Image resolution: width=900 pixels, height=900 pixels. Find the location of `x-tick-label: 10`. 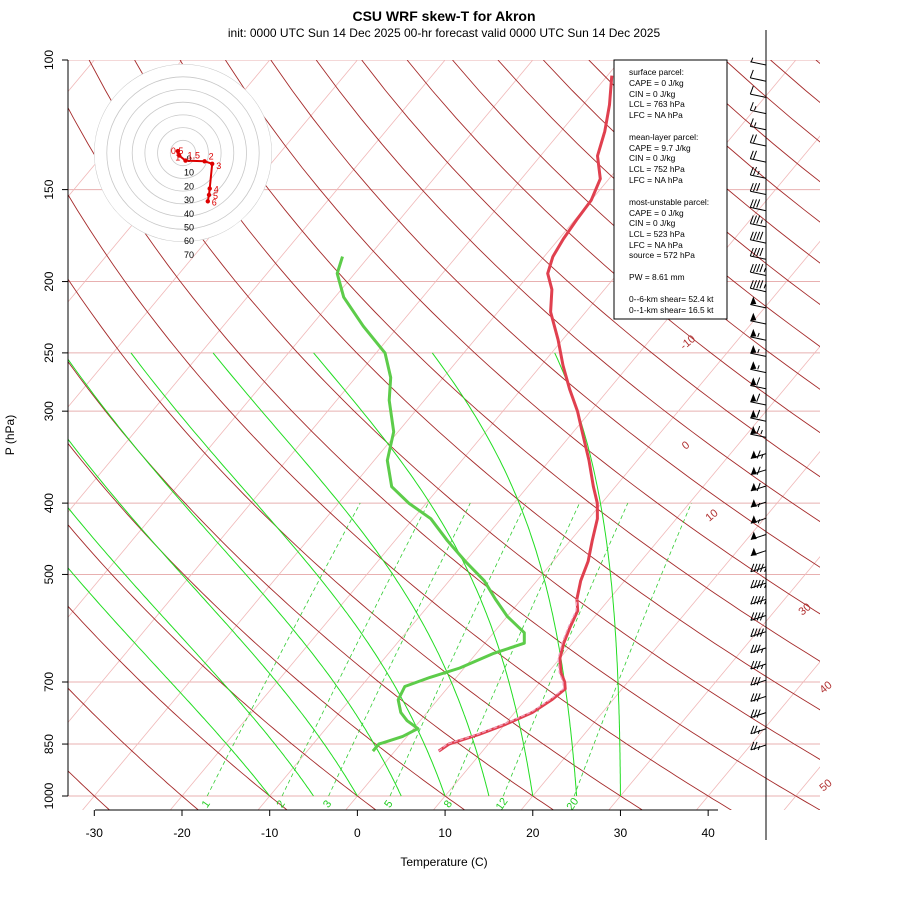

x-tick-label: 10 is located at coordinates (445, 833).